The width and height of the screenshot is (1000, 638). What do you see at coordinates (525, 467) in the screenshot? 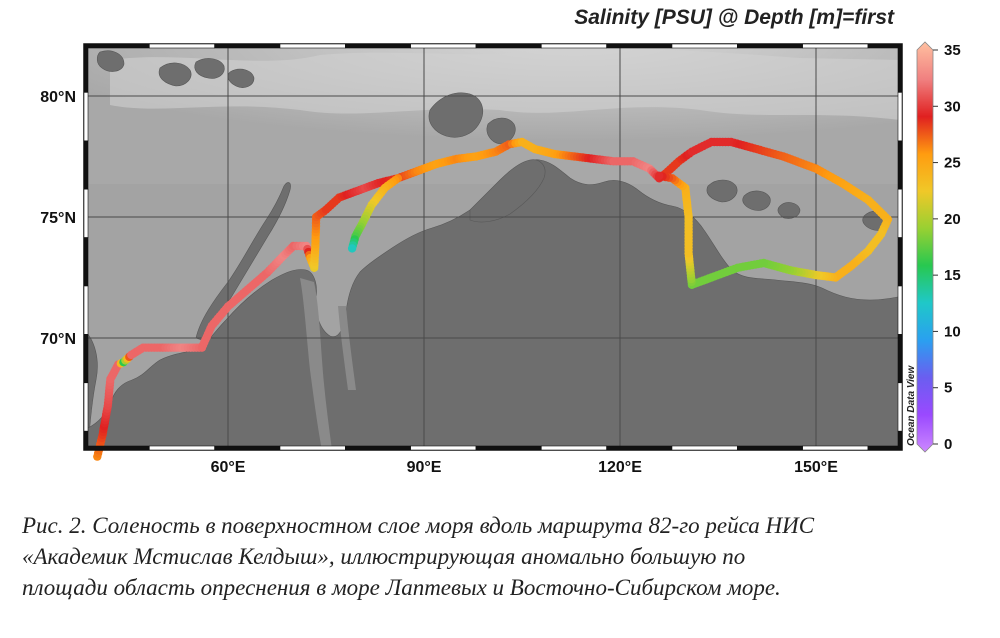
I see `longitude-labels: 60°E 90°E 120°E 150°E` at bounding box center [525, 467].